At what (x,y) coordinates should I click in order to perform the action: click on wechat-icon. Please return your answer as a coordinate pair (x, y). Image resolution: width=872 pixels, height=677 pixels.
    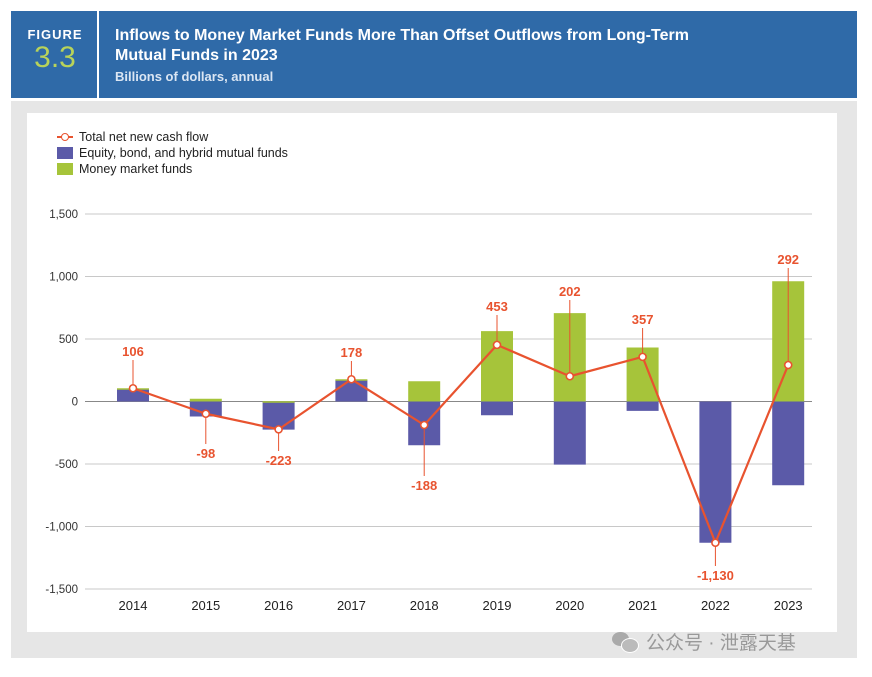
    Looking at the image, I should click on (625, 642).